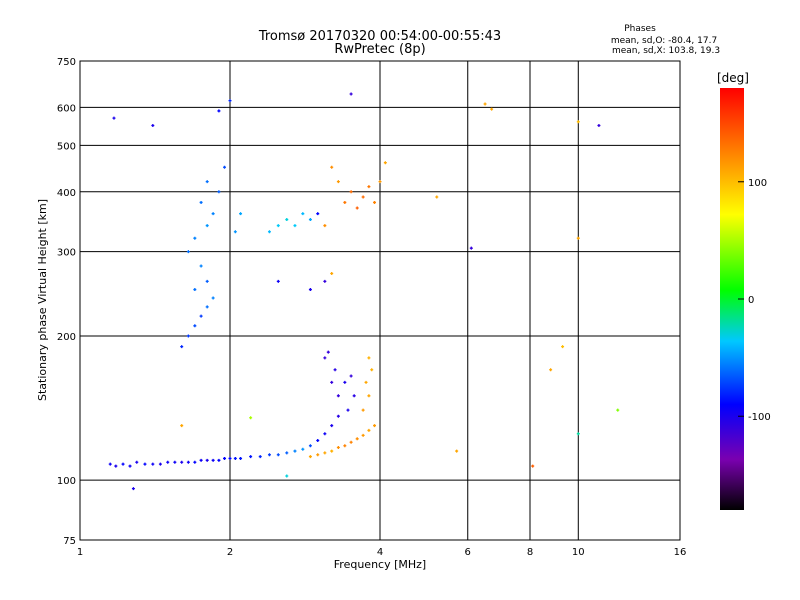 The image size is (800, 600). What do you see at coordinates (42, 300) in the screenshot?
I see `y-axis-label: Stationary phase Virtual Height [km]` at bounding box center [42, 300].